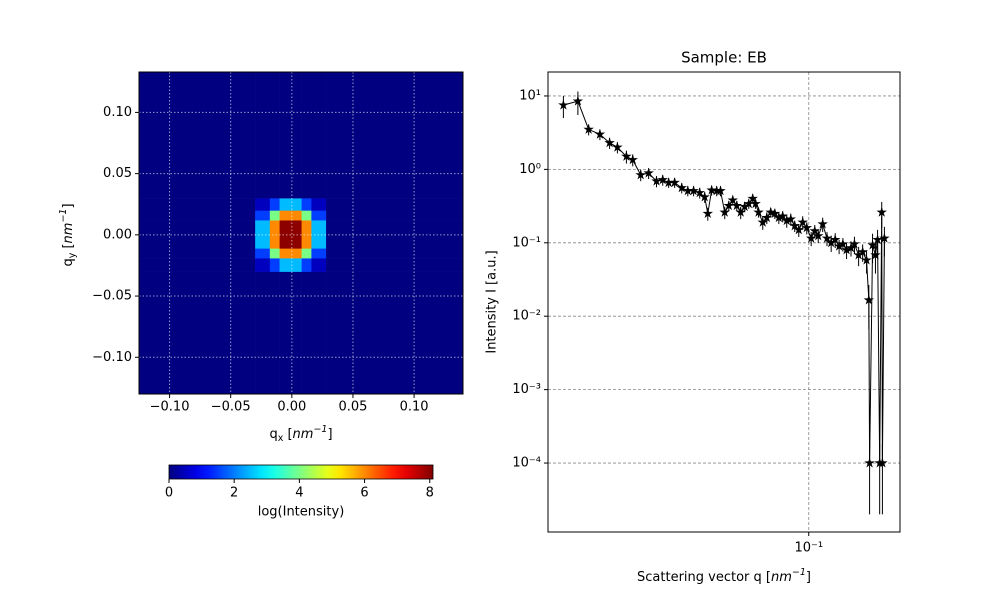 This screenshot has width=1000, height=600. What do you see at coordinates (526, 242) in the screenshot?
I see `y-tick-label: 10⁻¹` at bounding box center [526, 242].